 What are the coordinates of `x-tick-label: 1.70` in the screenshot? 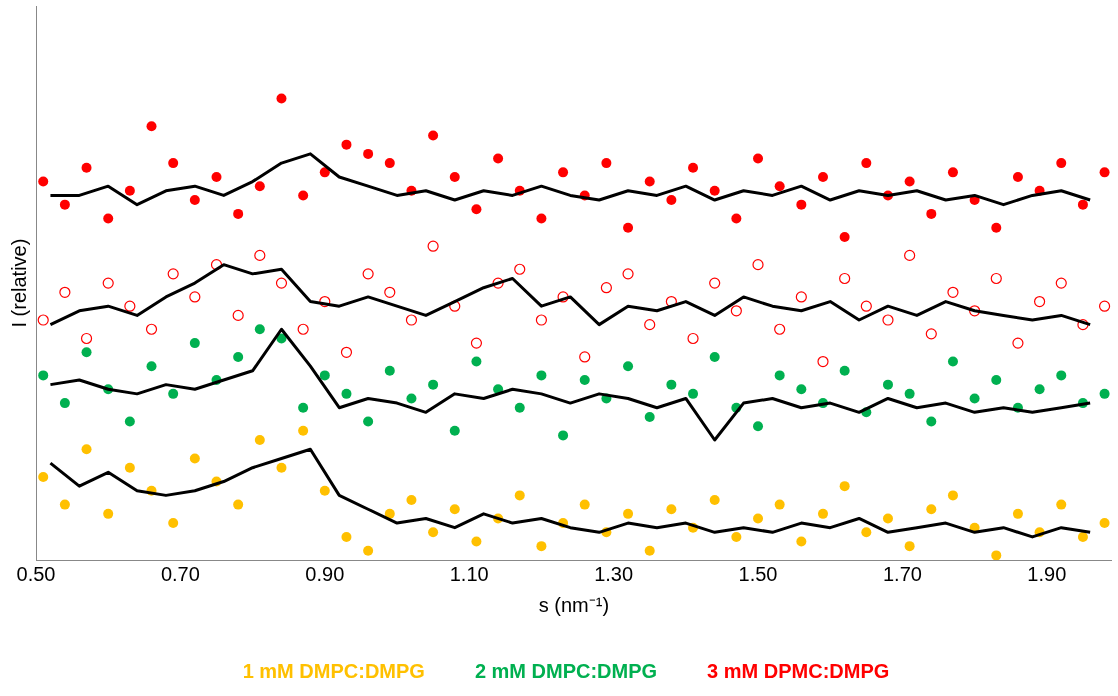 It's located at (902, 573).